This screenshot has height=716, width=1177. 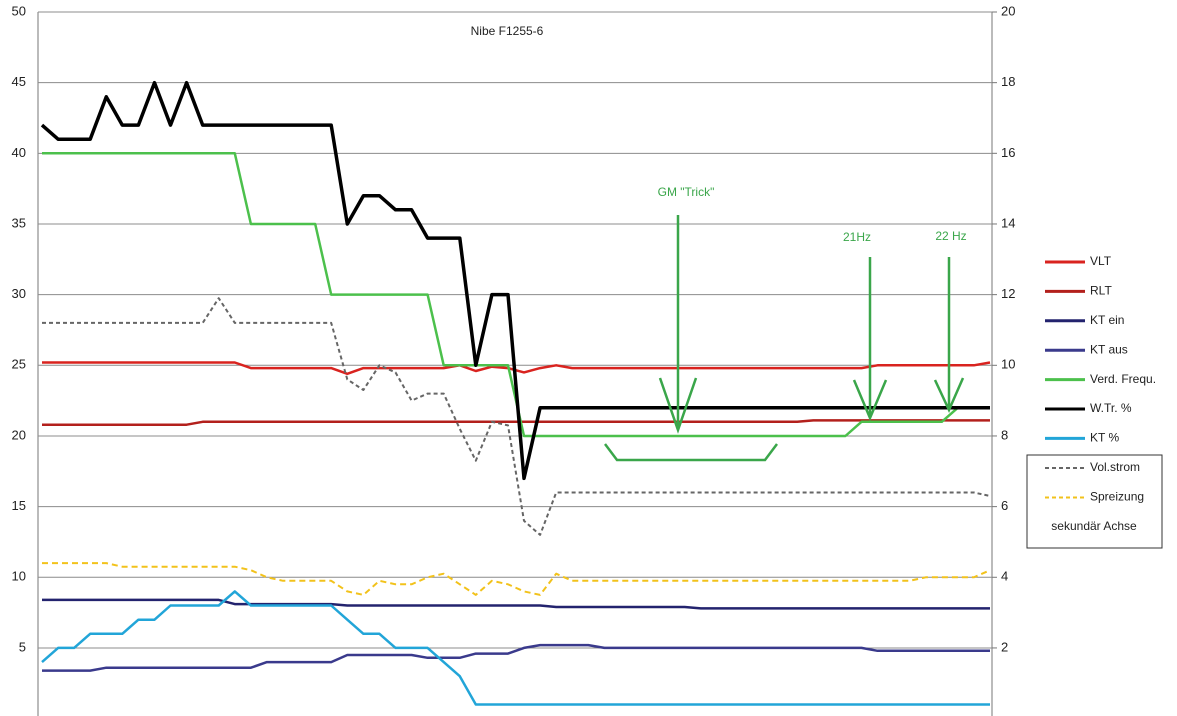 What do you see at coordinates (1008, 10) in the screenshot?
I see `y2-tick-label: 20` at bounding box center [1008, 10].